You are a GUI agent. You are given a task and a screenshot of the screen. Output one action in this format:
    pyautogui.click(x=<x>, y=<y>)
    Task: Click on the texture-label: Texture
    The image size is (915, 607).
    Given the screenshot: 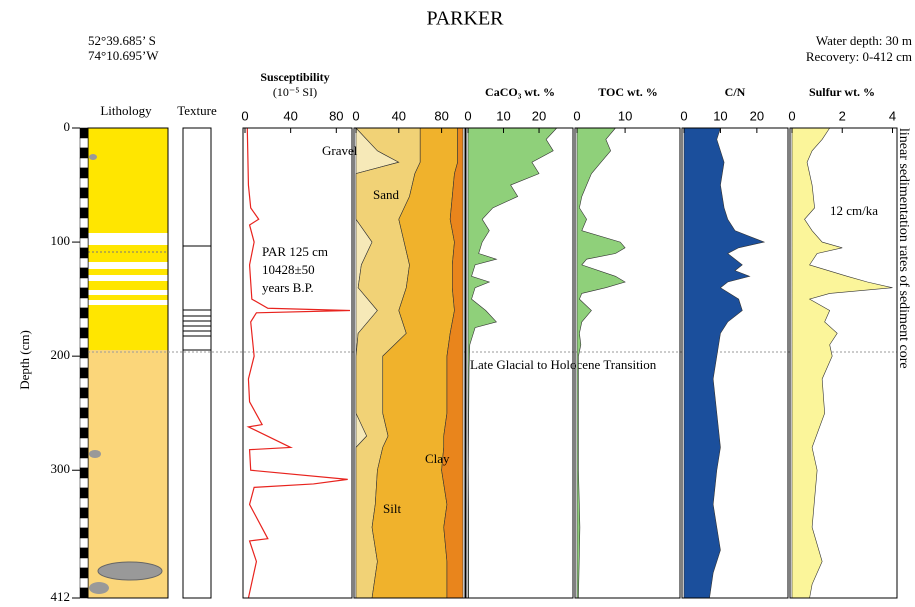 What is the action you would take?
    pyautogui.click(x=197, y=110)
    